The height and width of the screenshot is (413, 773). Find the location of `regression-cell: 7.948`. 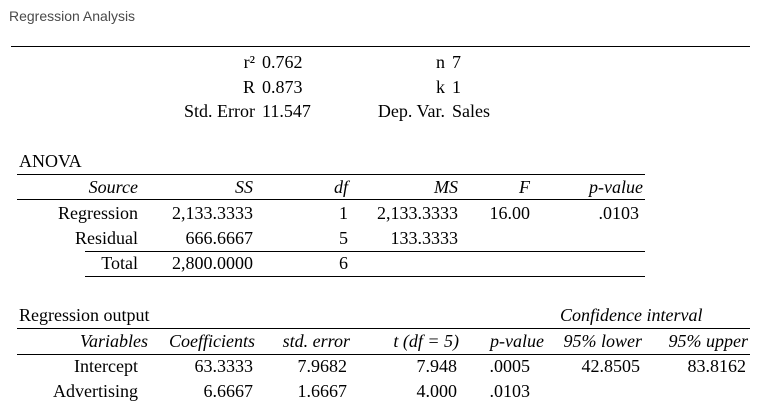

regression-cell: 7.948 is located at coordinates (437, 366).